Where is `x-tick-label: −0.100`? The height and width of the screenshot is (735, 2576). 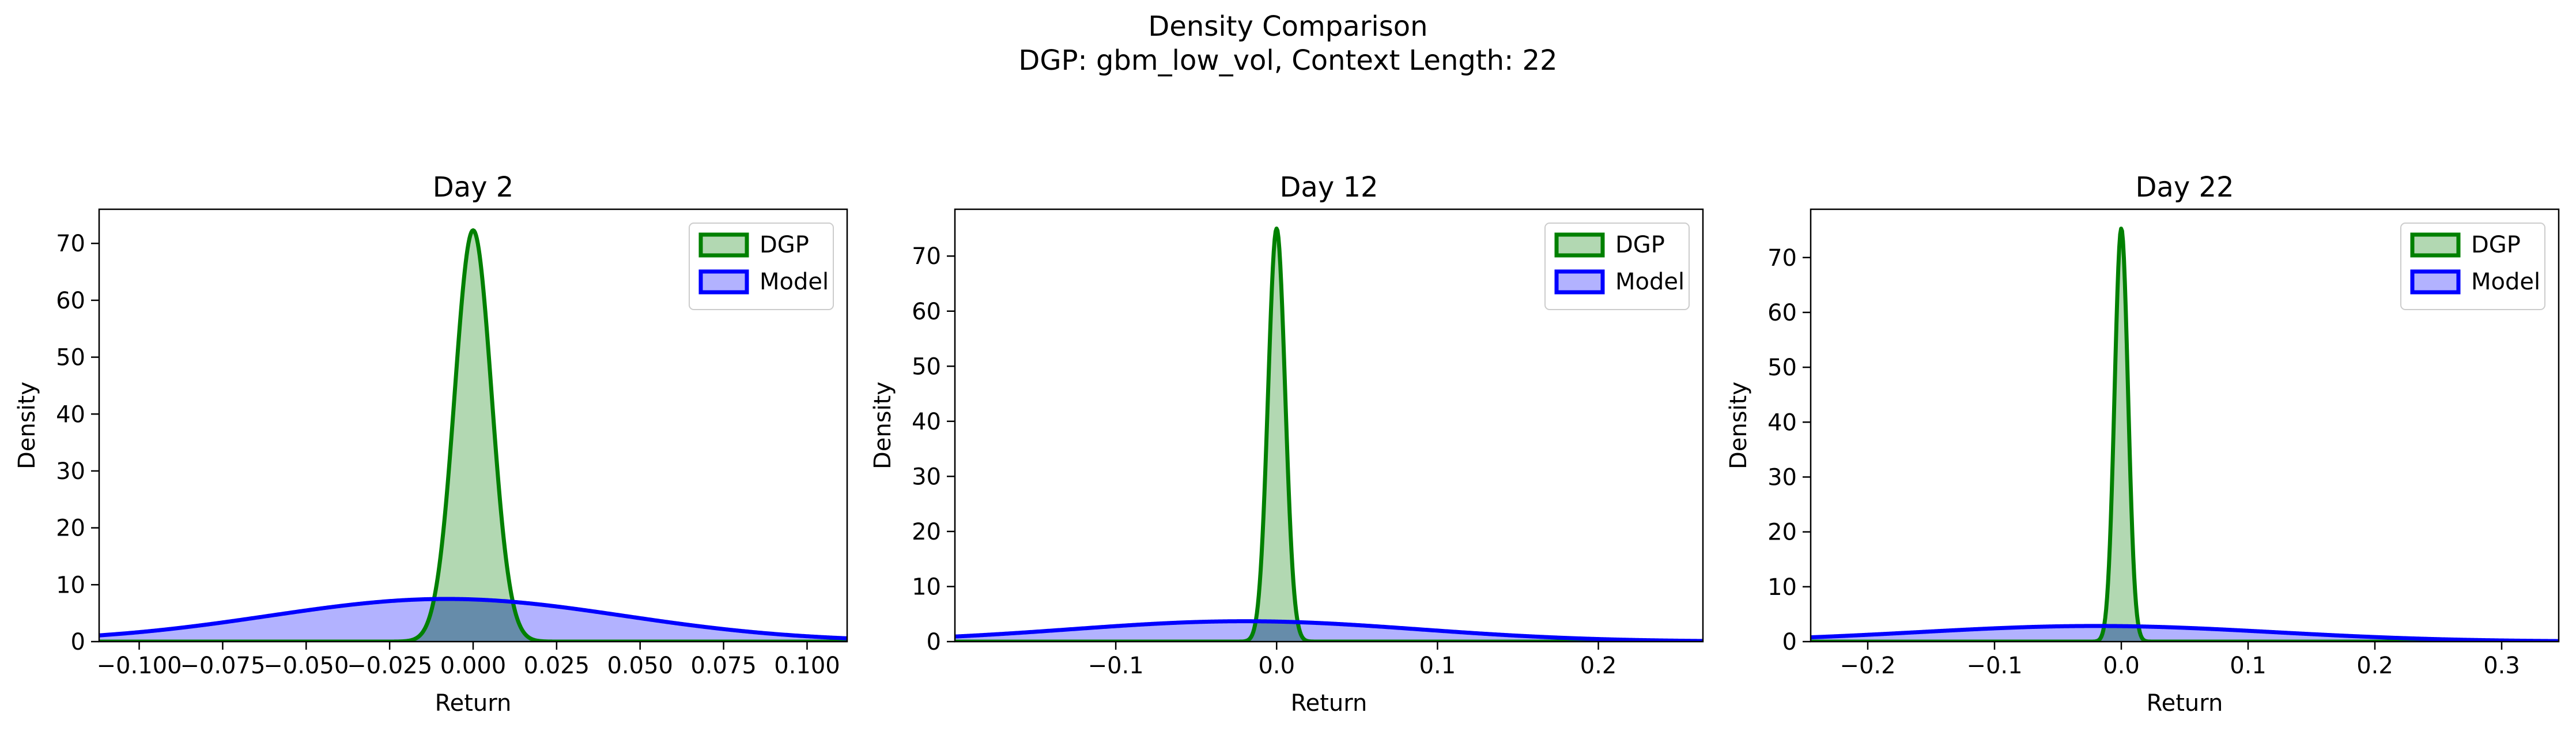
x-tick-label: −0.100 is located at coordinates (139, 666).